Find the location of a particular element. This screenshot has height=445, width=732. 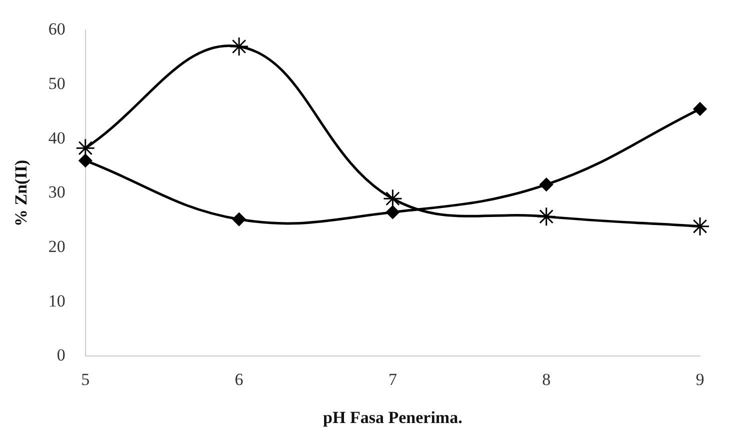

y-tick-label: 0 is located at coordinates (61, 355).